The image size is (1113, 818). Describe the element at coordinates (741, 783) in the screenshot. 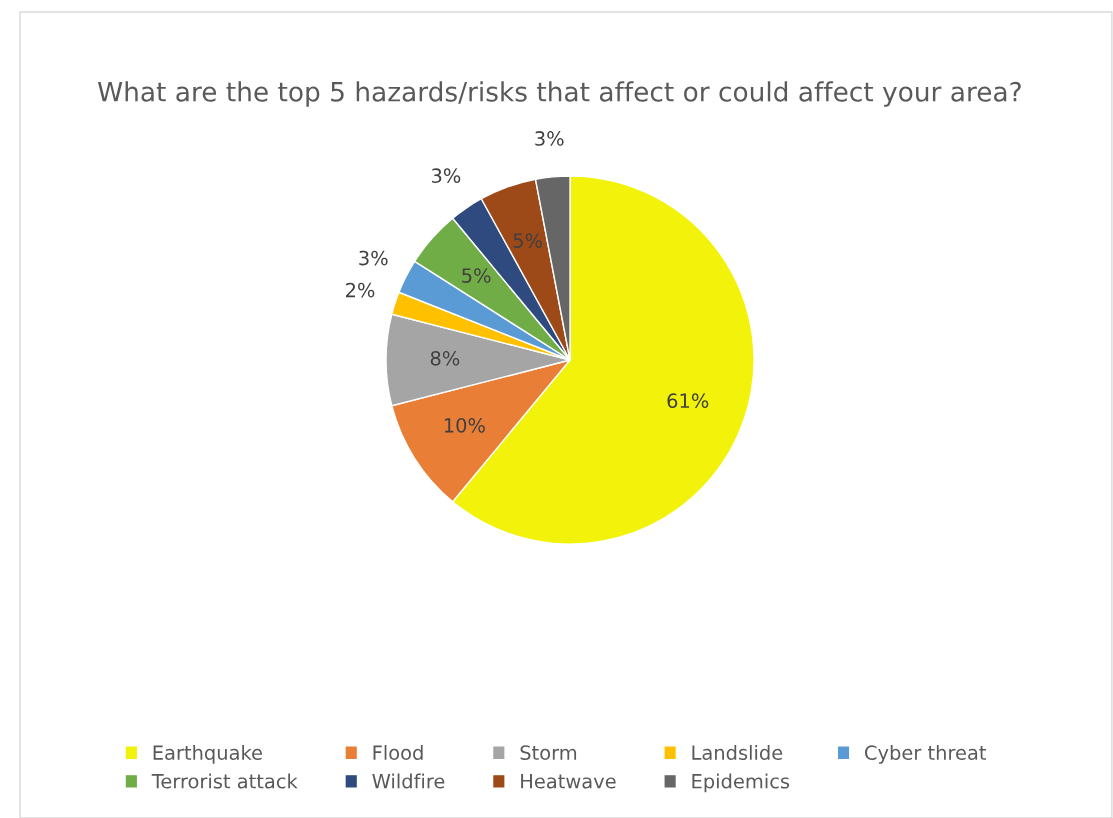

I see `legend-label: Epidemics` at that location.